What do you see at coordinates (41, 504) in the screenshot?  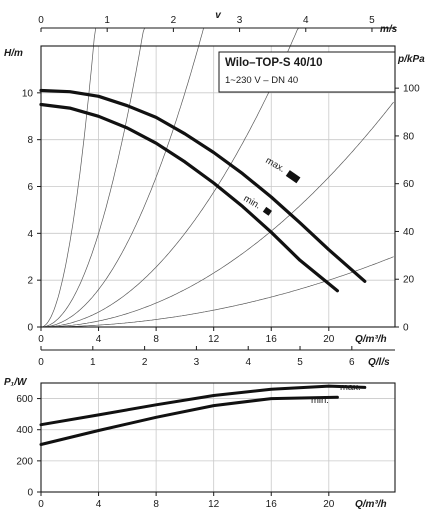 I see `power-q-tick-label: 0` at bounding box center [41, 504].